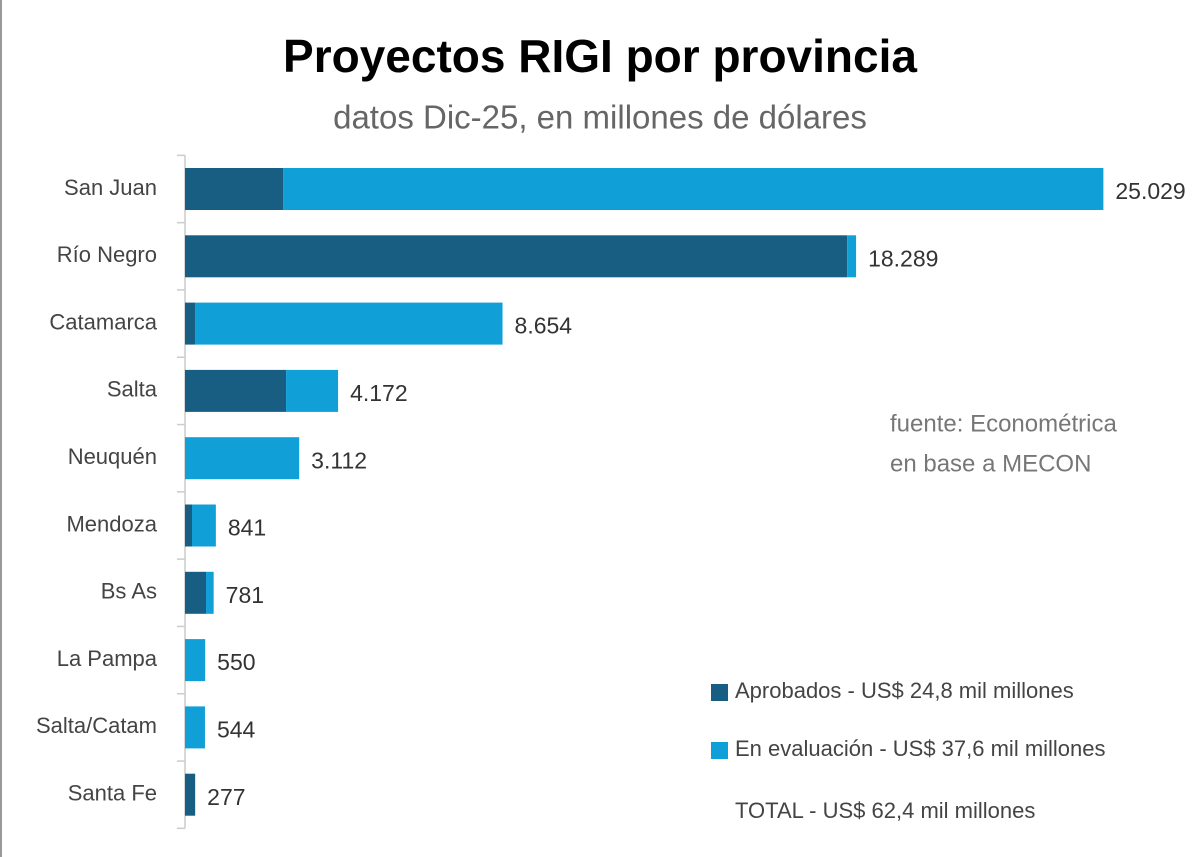 Image resolution: width=1200 pixels, height=857 pixels. Describe the element at coordinates (111, 523) in the screenshot. I see `y-tick-label: Mendoza` at that location.